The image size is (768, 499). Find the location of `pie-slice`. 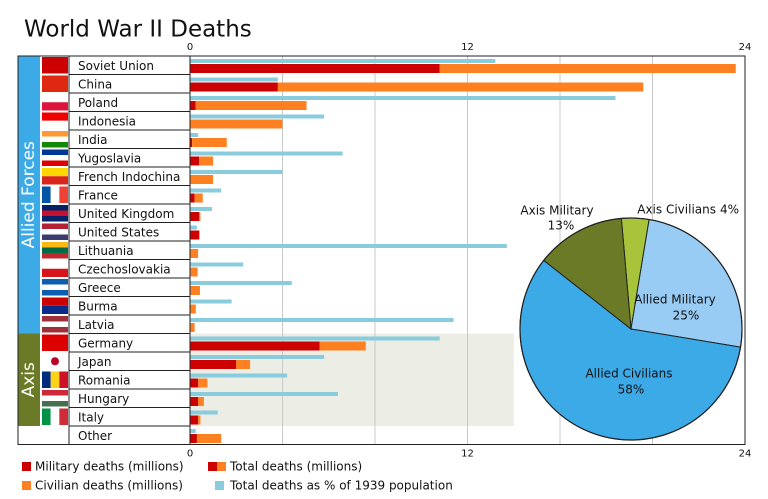

pie-slice is located at coordinates (686, 283).